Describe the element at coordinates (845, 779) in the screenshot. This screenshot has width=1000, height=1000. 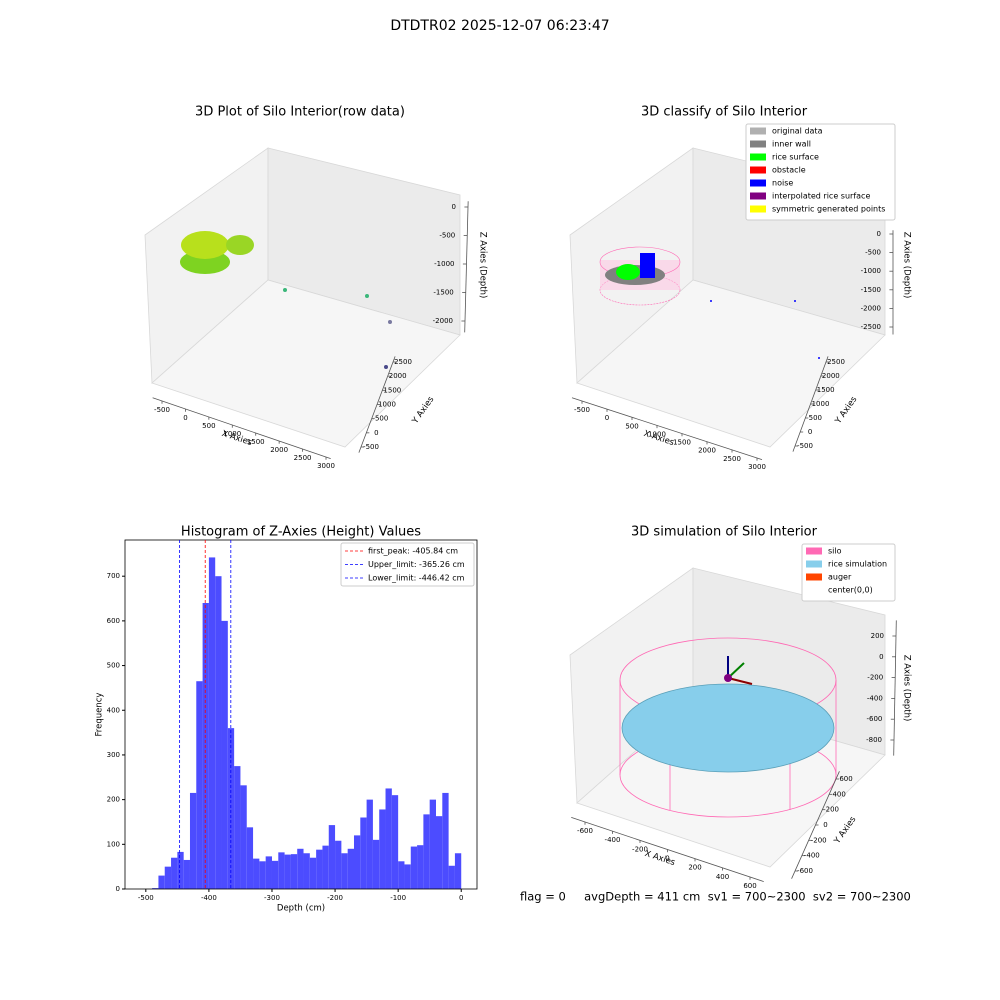
I see `y-tick-label: 600` at that location.